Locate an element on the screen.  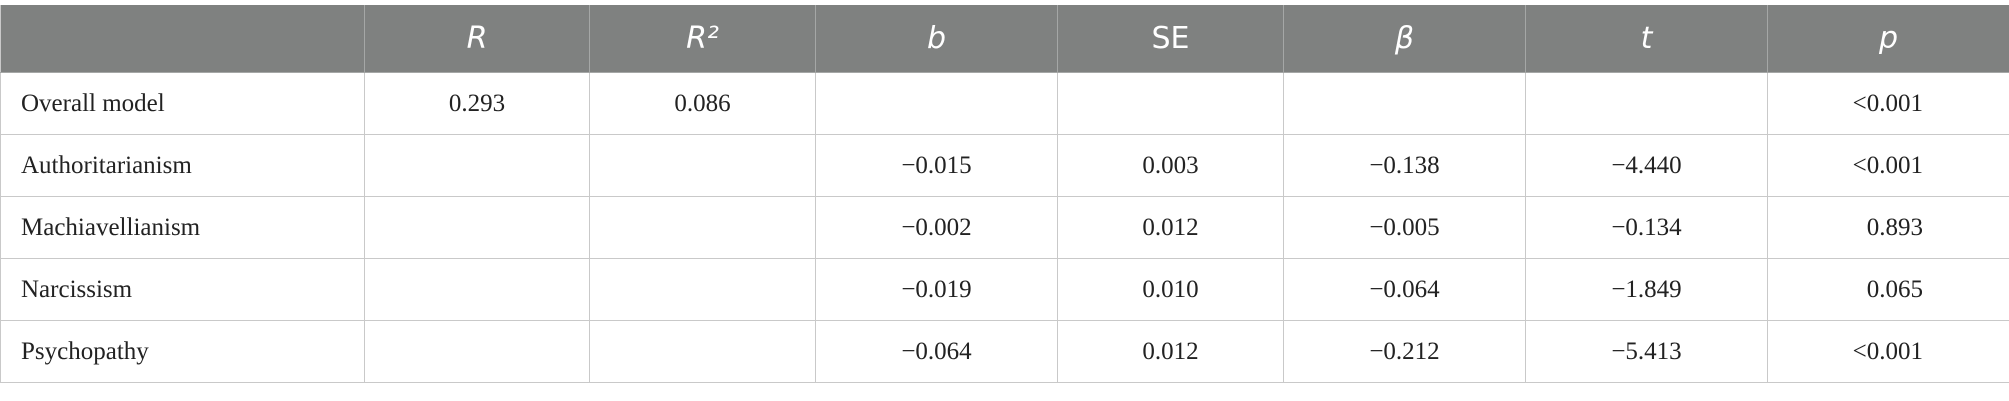
header-cell: SE is located at coordinates (1170, 39).